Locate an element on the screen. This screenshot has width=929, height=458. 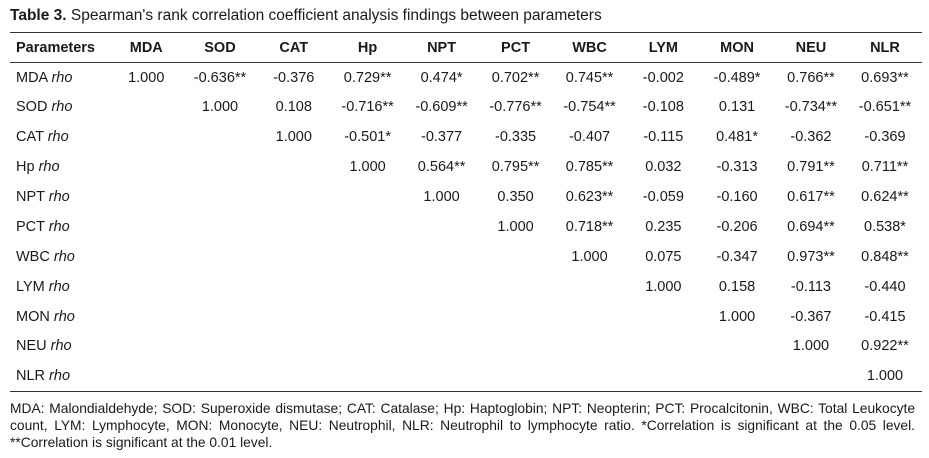
column-header-pct: PCT is located at coordinates (515, 47).